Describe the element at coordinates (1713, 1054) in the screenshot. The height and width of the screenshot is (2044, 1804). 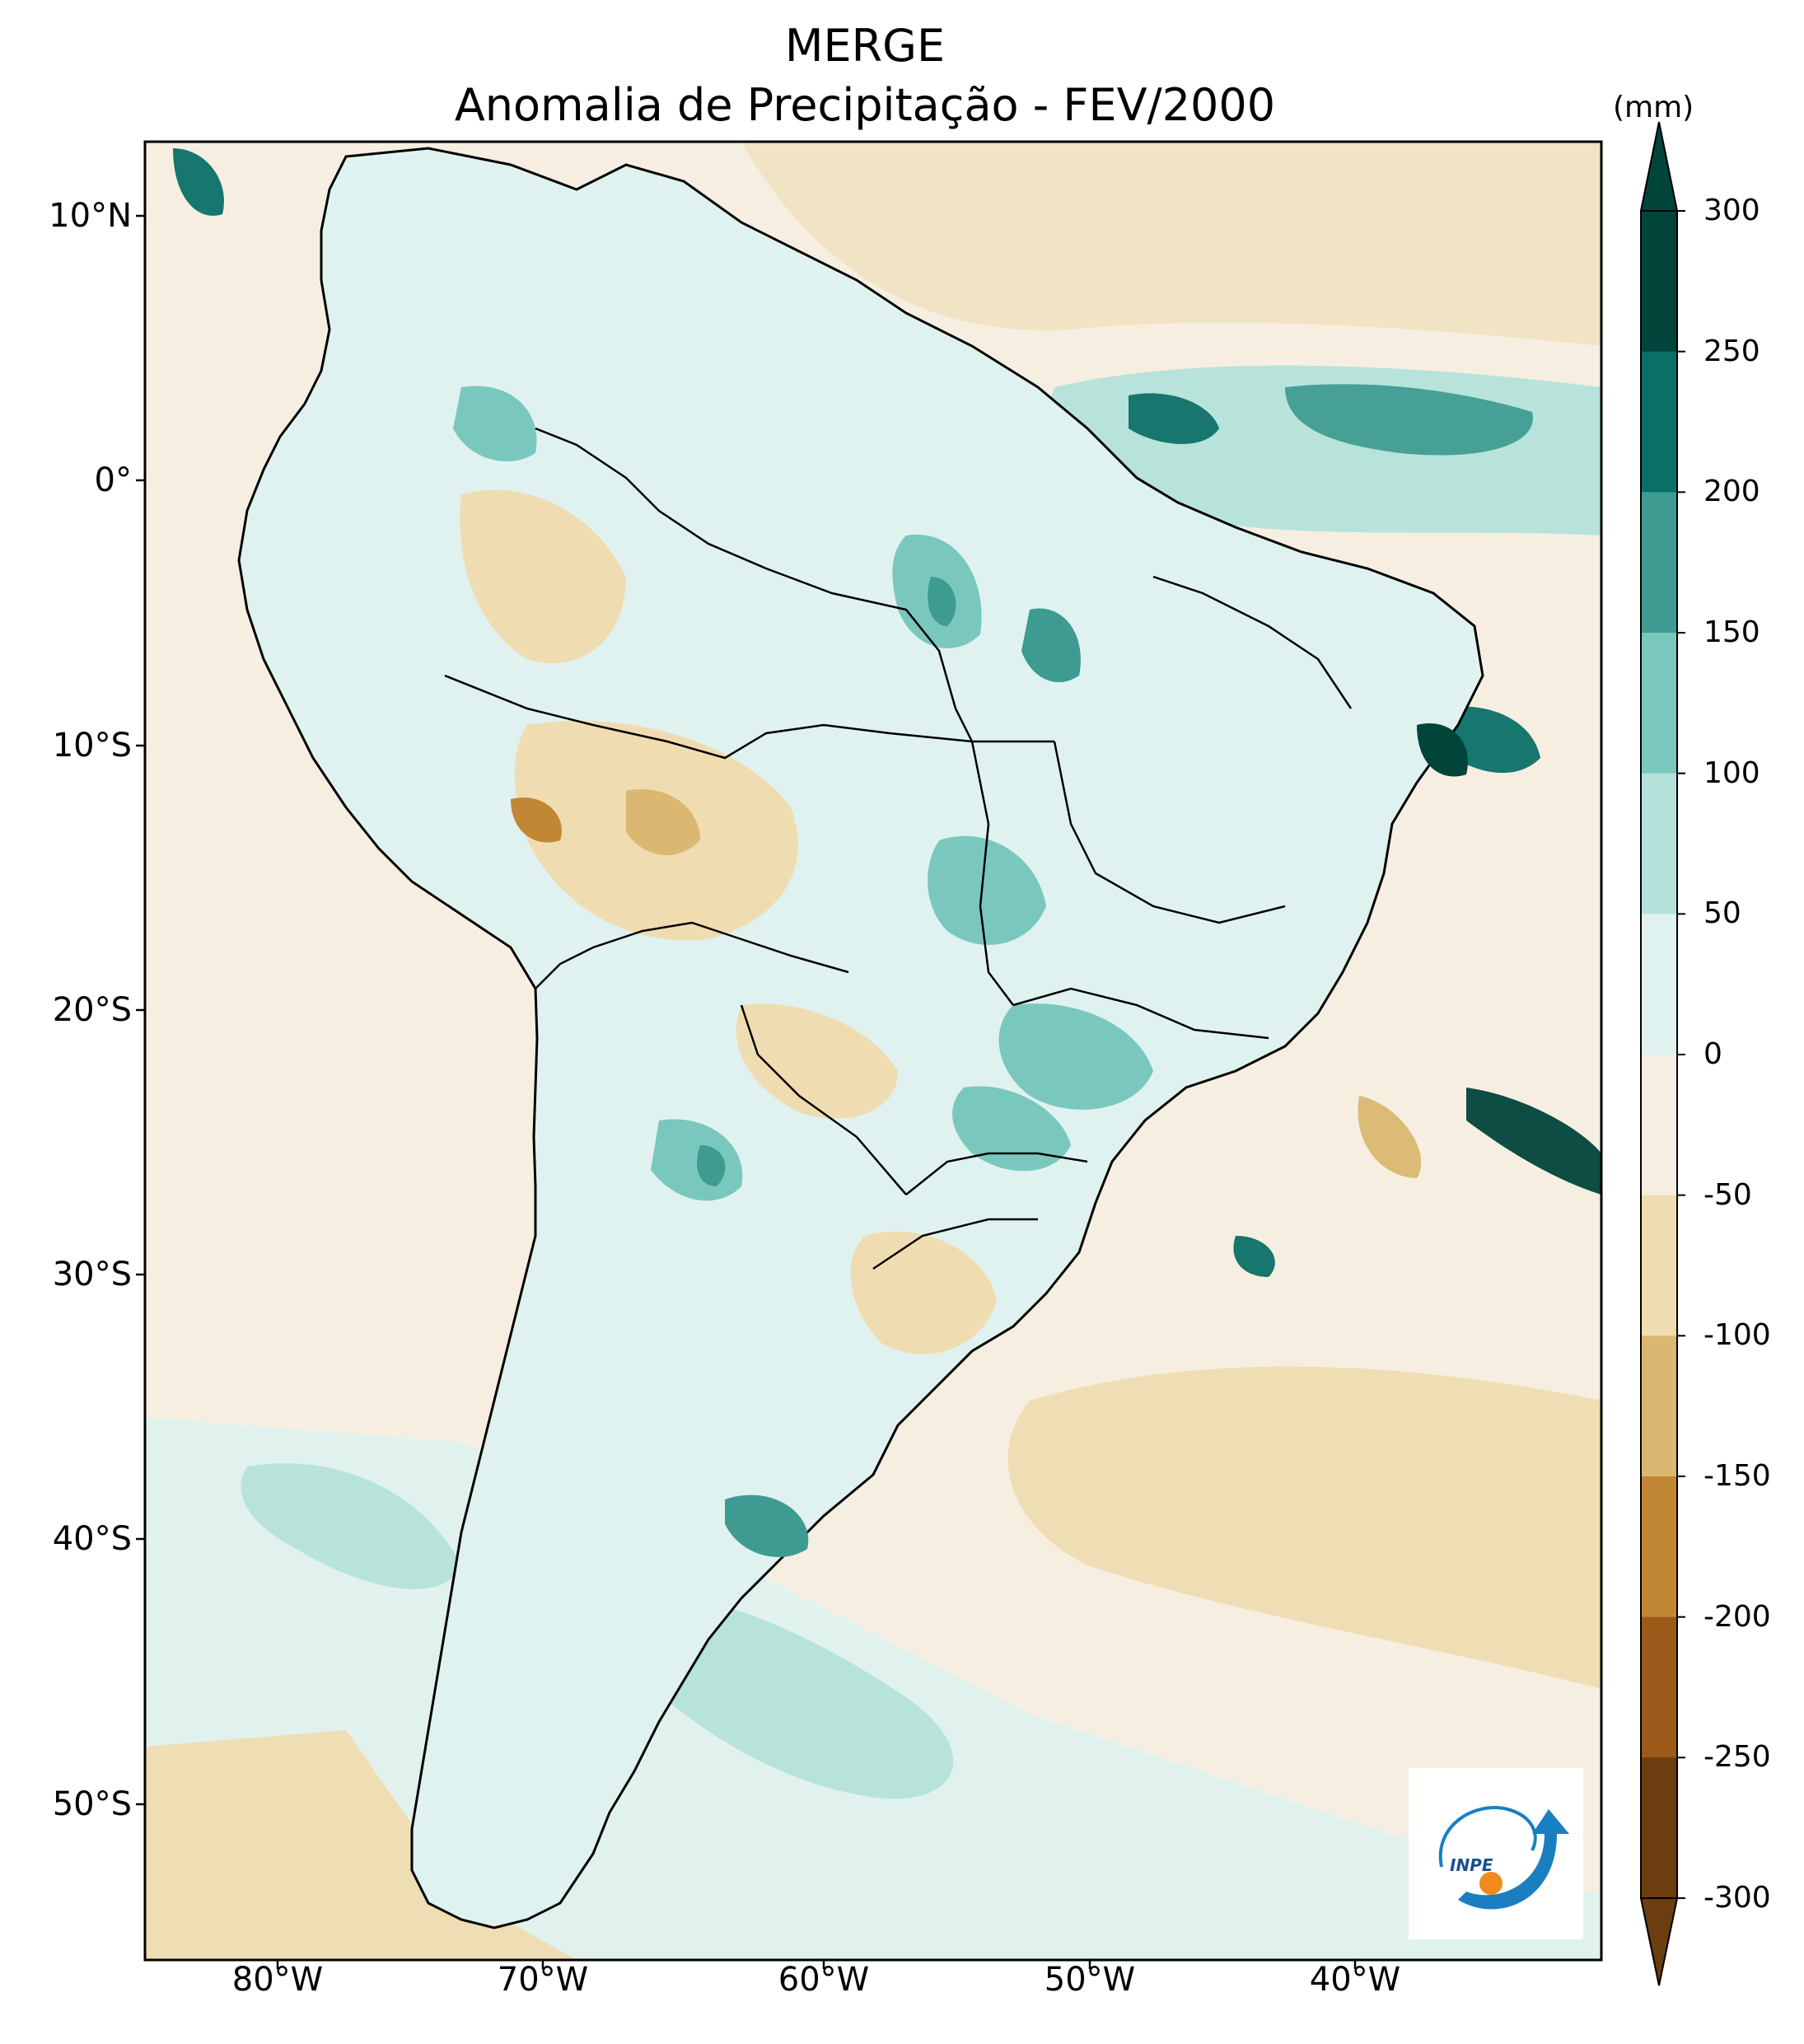
I see `colorbar-tick-label: 0` at that location.